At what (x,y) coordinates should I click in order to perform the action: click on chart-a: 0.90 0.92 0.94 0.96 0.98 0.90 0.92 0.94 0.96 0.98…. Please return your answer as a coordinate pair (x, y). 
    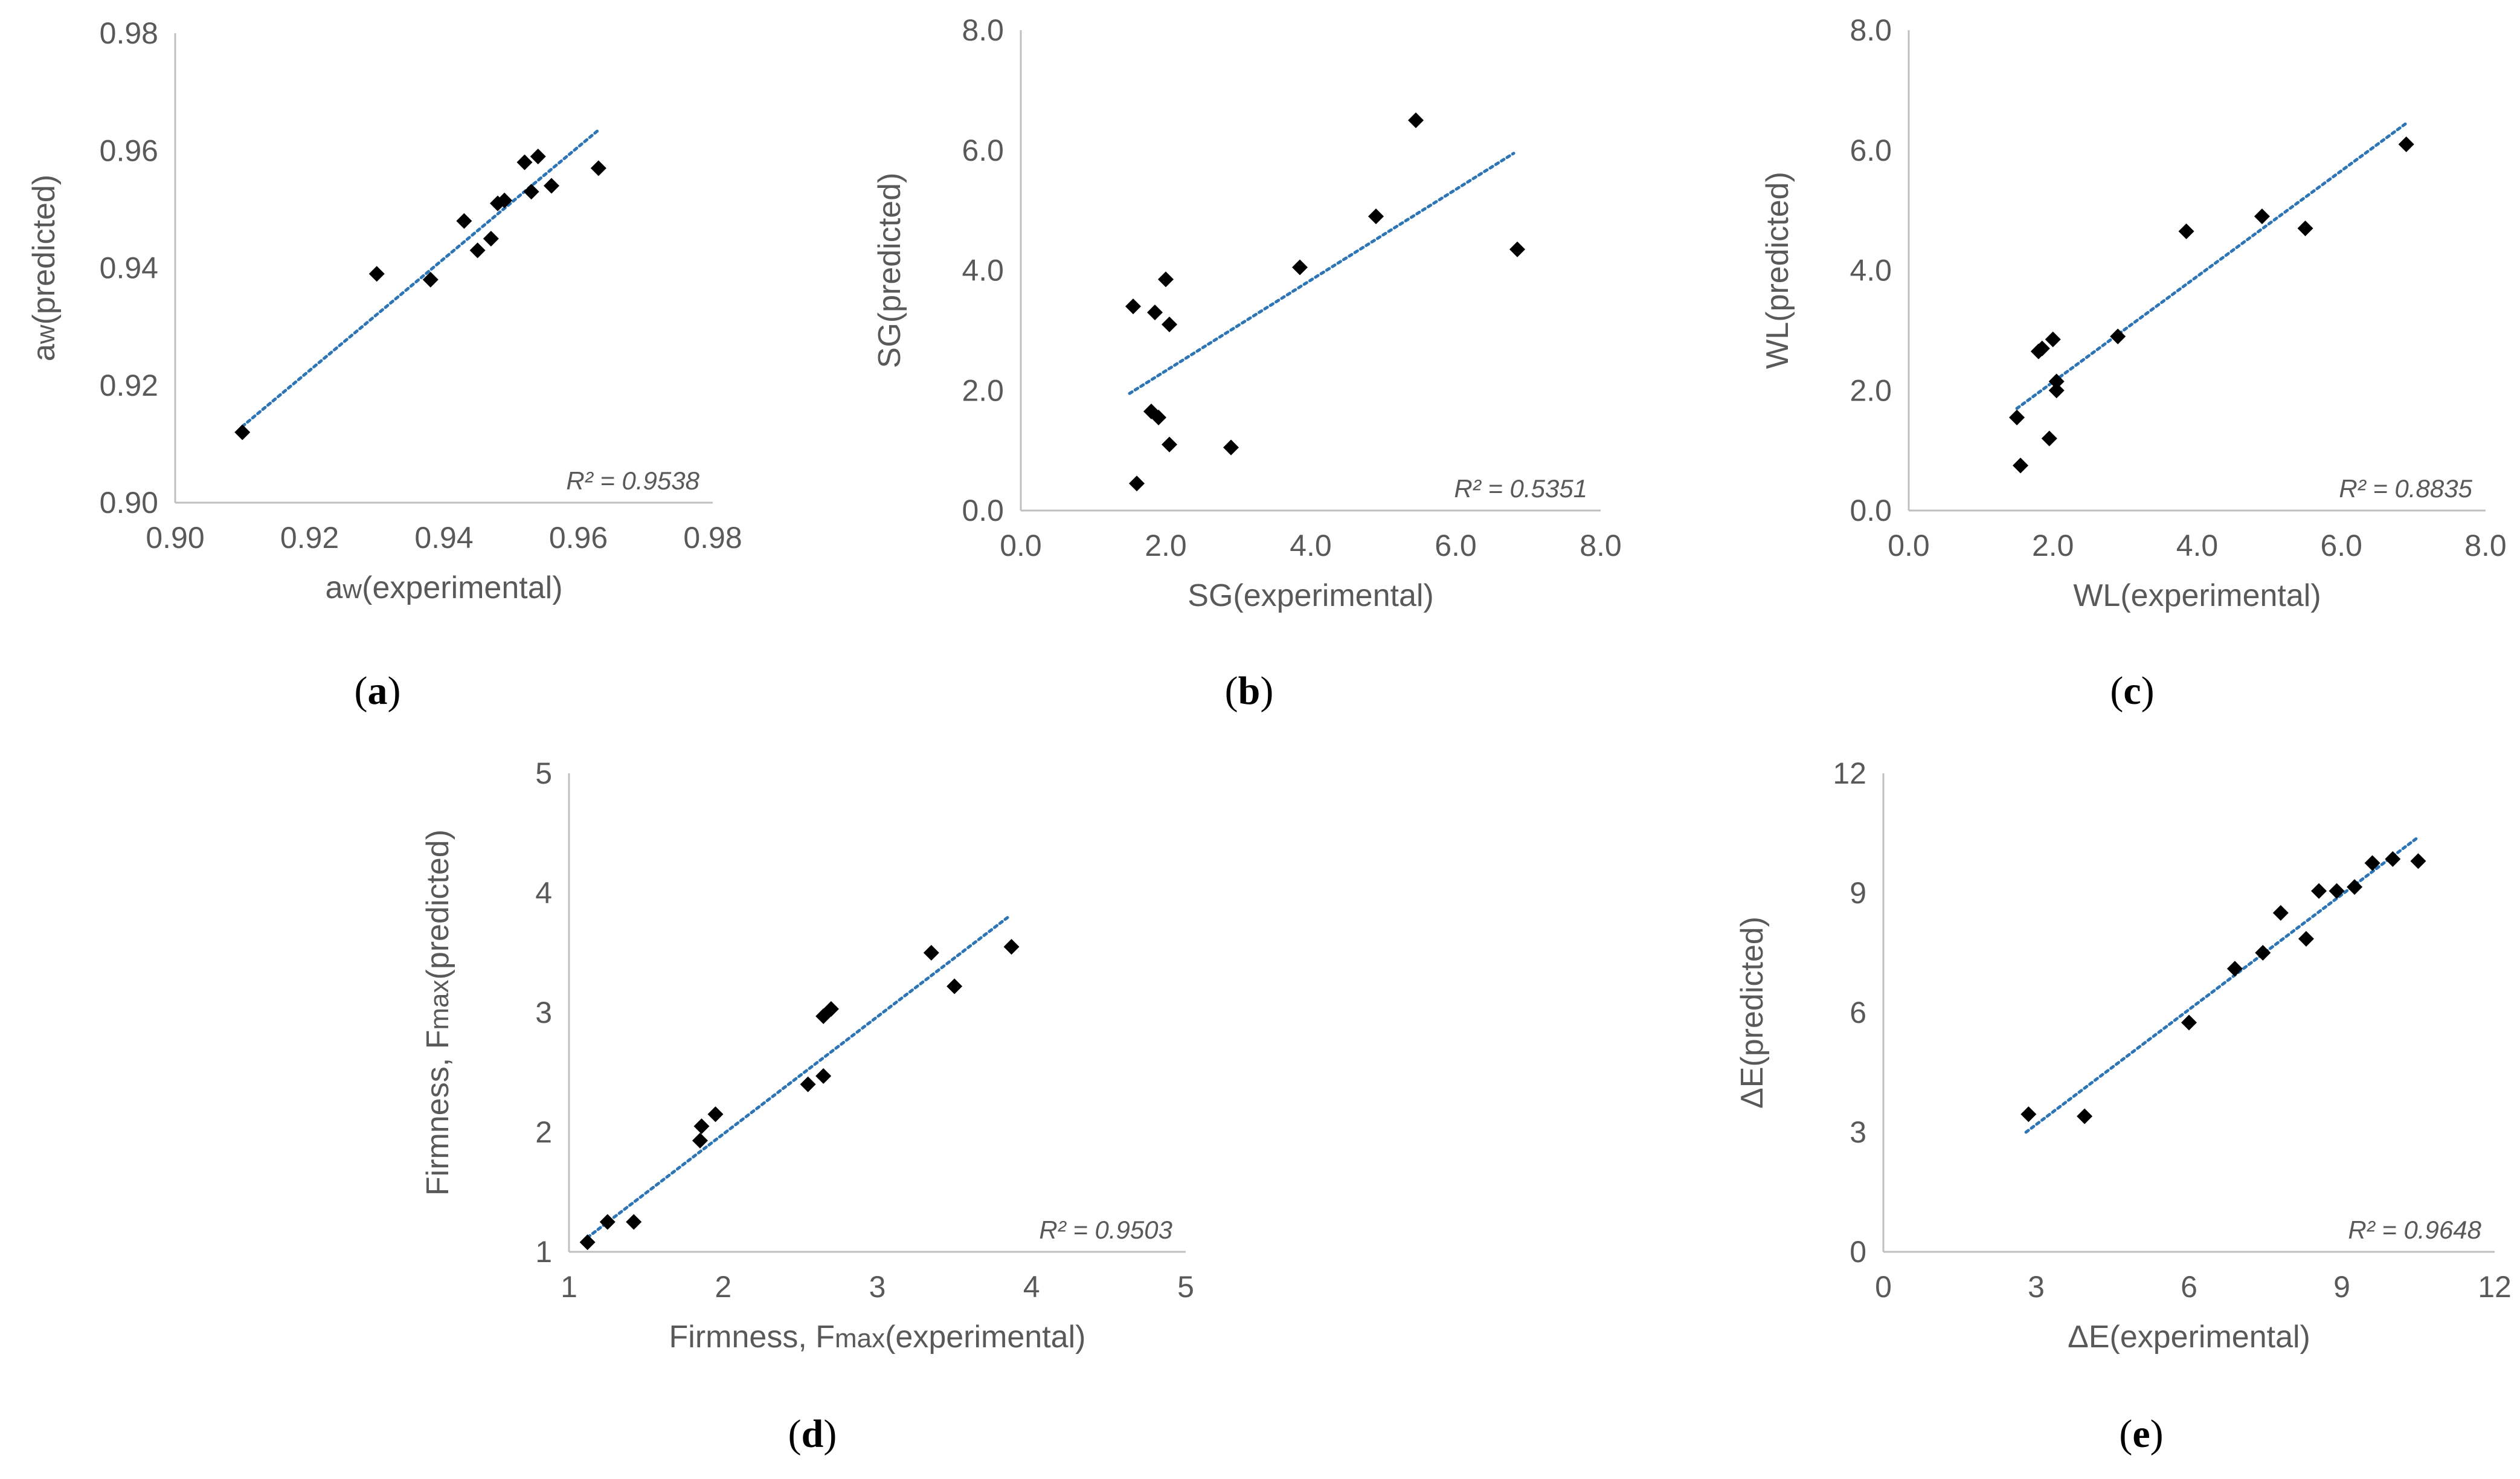
    Looking at the image, I should click on (384, 364).